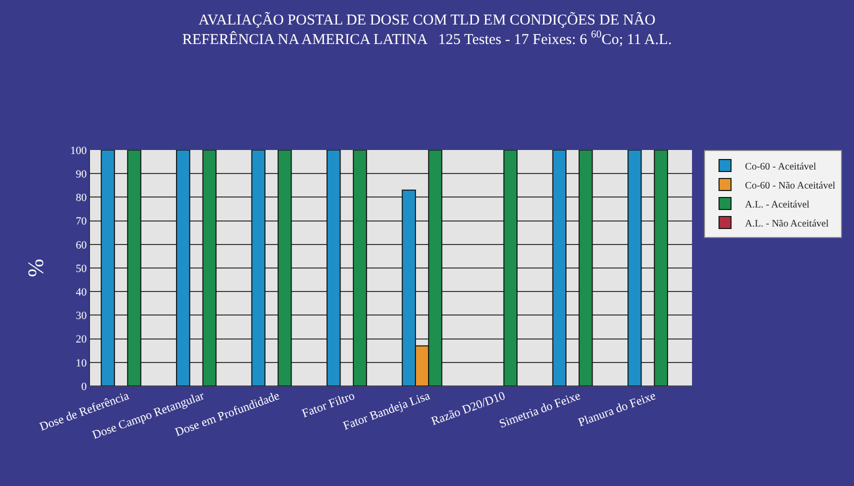 This screenshot has height=486, width=854. Describe the element at coordinates (82, 245) in the screenshot. I see `y-tick-label: 60` at that location.